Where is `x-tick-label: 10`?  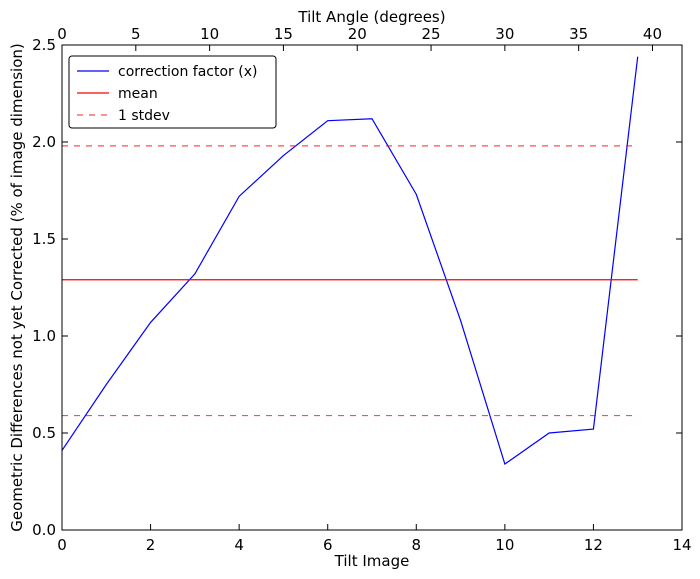 x-tick-label: 10 is located at coordinates (504, 545).